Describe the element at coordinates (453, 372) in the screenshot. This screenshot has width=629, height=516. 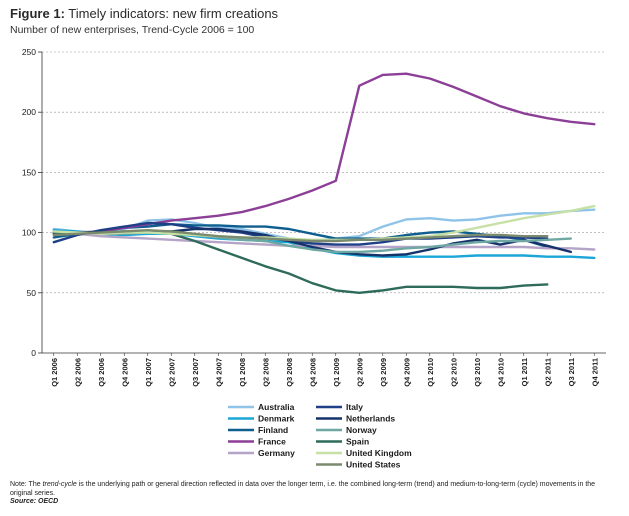
I see `x-tick-label: Q2 2010` at that location.